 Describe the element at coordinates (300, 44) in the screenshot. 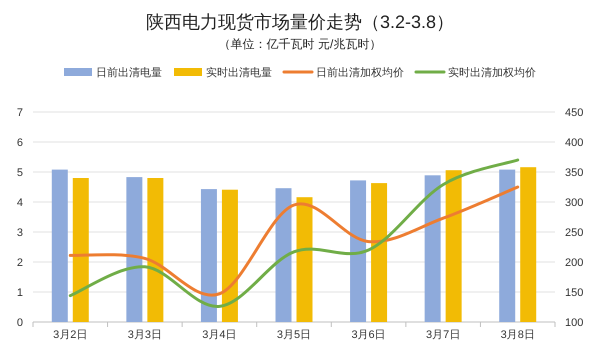

I see `chart-subtitle: （单位：亿千瓦时 元/兆瓦时）` at that location.